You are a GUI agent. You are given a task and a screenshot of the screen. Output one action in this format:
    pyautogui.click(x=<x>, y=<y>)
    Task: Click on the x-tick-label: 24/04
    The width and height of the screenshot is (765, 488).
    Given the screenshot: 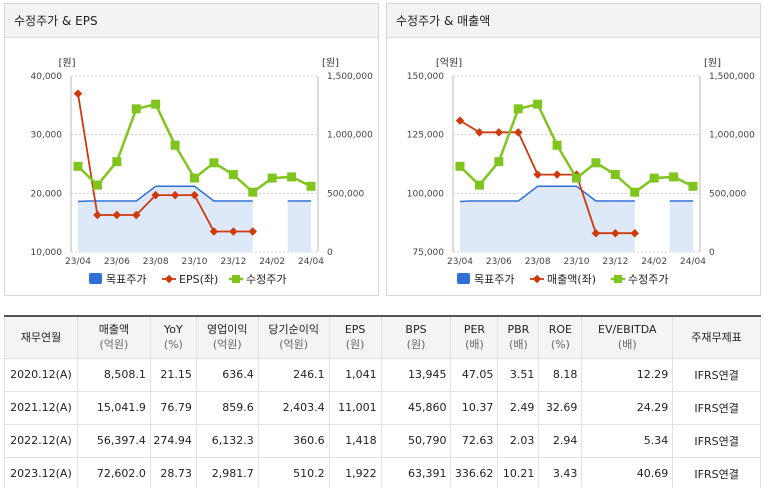 What is the action you would take?
    pyautogui.click(x=693, y=262)
    